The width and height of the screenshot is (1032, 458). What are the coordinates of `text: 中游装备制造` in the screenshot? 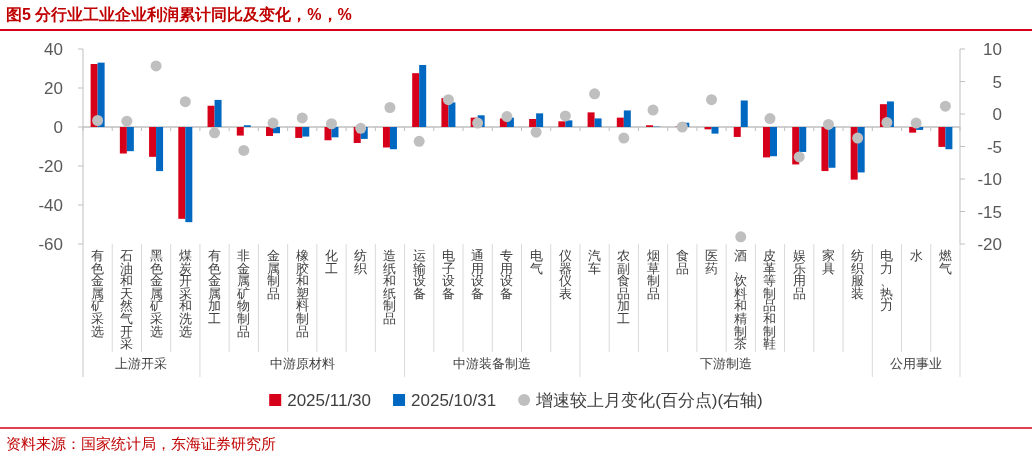 It's located at (492, 363).